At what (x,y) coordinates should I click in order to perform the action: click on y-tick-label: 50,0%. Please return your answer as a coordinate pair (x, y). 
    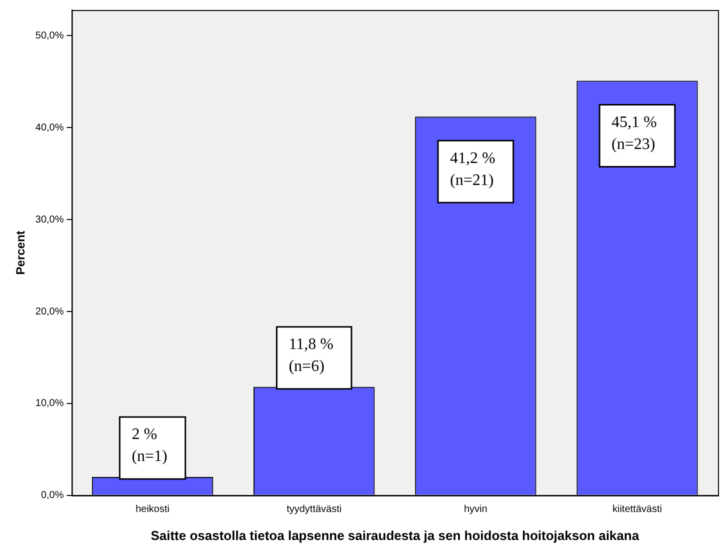
    Looking at the image, I should click on (49, 36).